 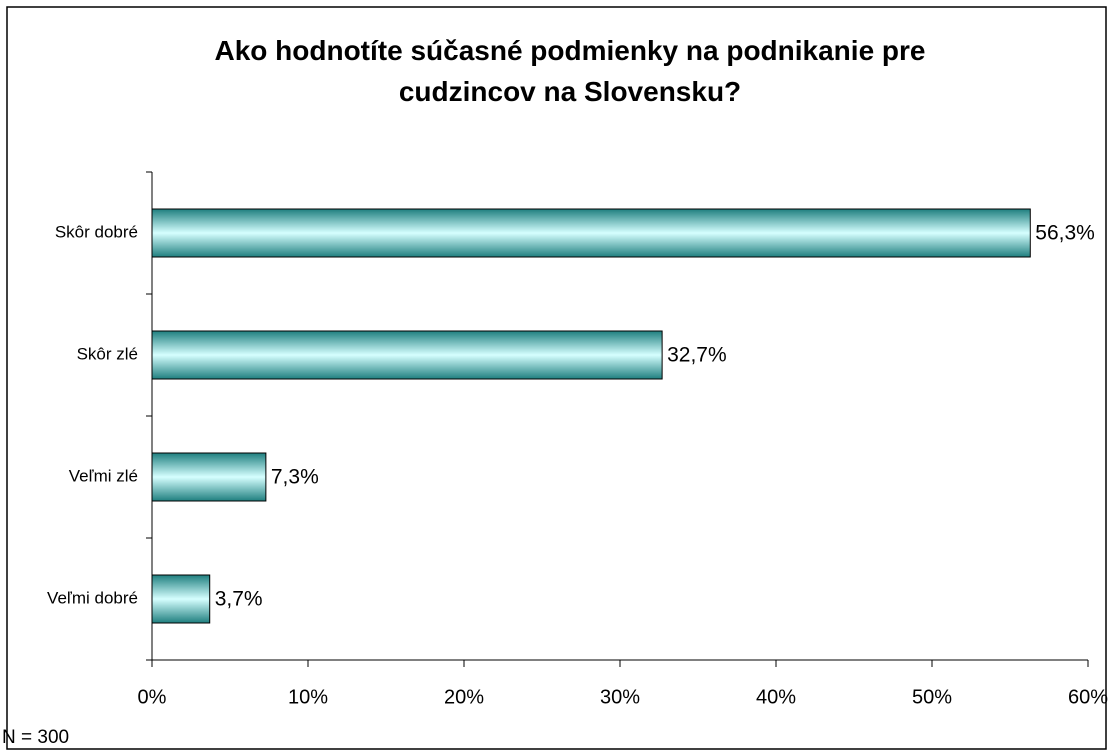 What do you see at coordinates (36, 737) in the screenshot?
I see `note: N = 300` at bounding box center [36, 737].